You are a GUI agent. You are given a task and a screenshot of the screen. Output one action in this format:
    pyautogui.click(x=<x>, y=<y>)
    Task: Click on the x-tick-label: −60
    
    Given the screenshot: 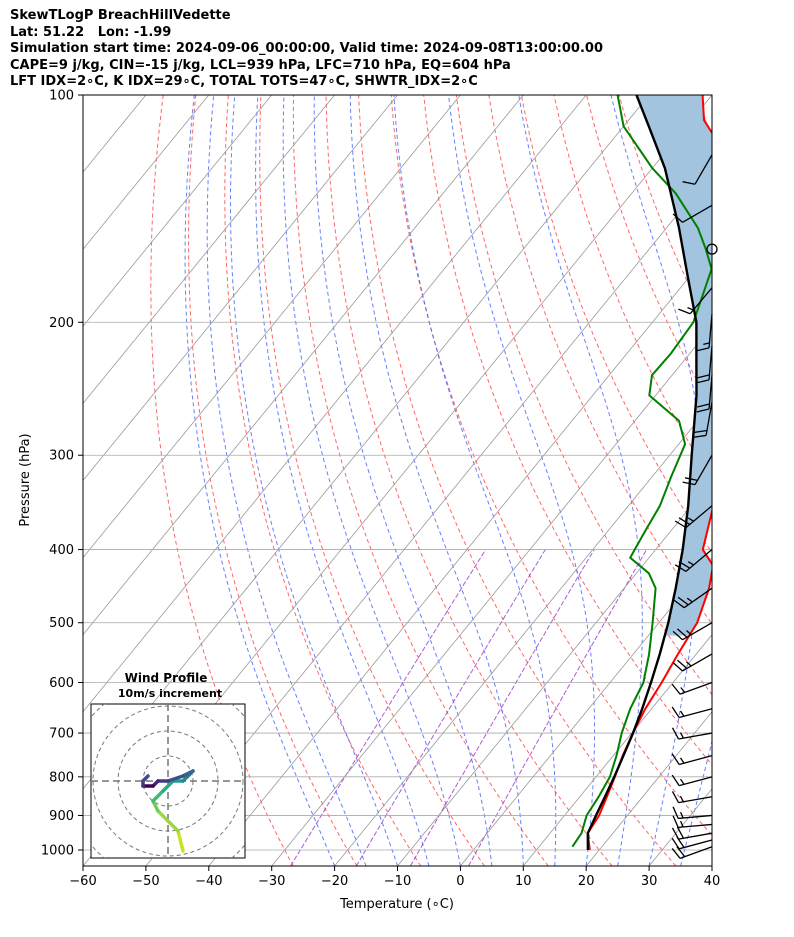 What is the action you would take?
    pyautogui.click(x=82, y=881)
    